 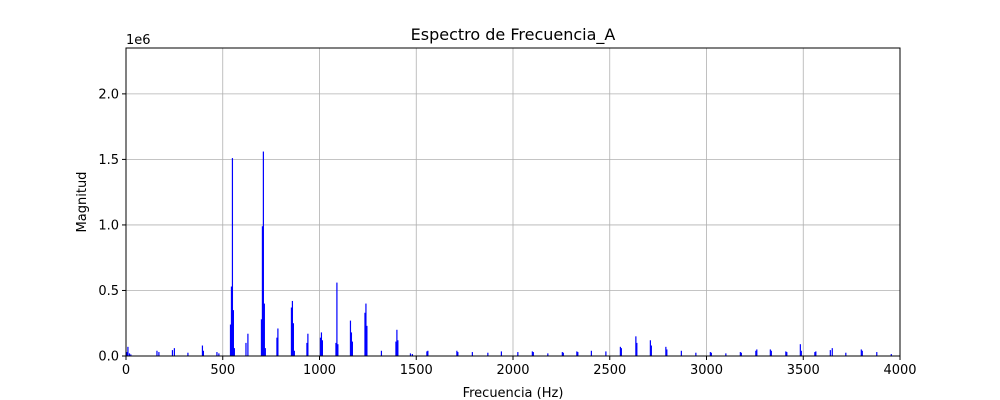 What do you see at coordinates (609, 370) in the screenshot?
I see `x-tick-label: 2500` at bounding box center [609, 370].